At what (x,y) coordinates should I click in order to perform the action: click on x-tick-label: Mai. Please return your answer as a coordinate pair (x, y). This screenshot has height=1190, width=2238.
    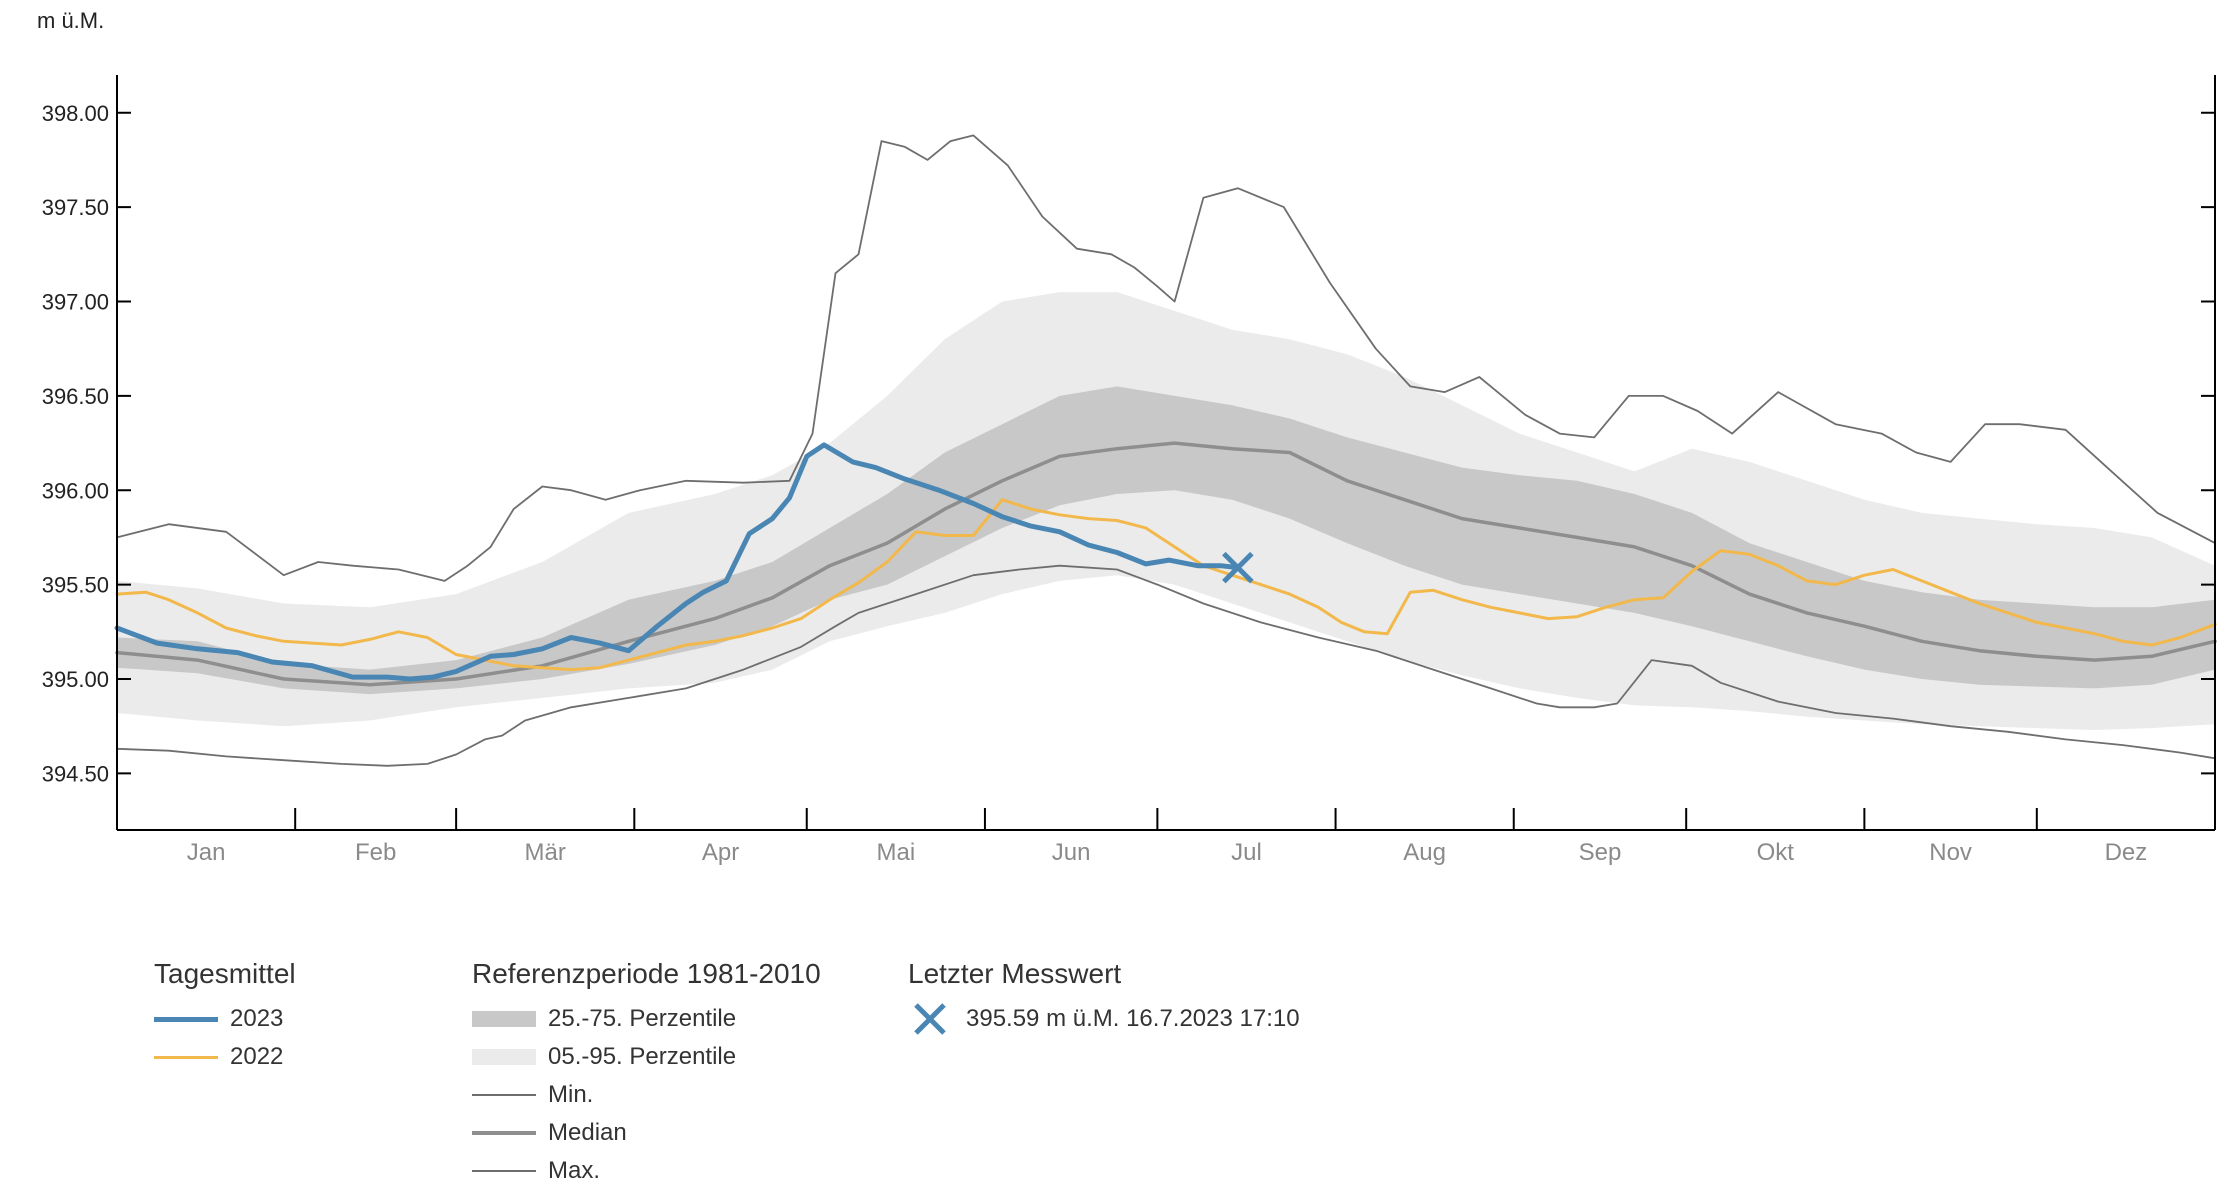
    Looking at the image, I should click on (896, 852).